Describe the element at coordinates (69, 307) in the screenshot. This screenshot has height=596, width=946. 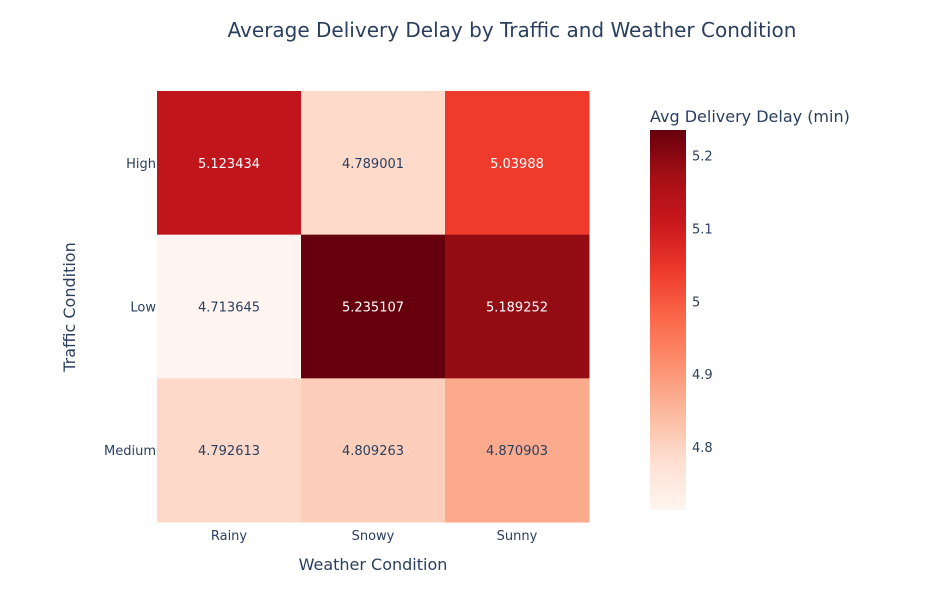
I see `y-axis-title: Traffic Condition` at that location.